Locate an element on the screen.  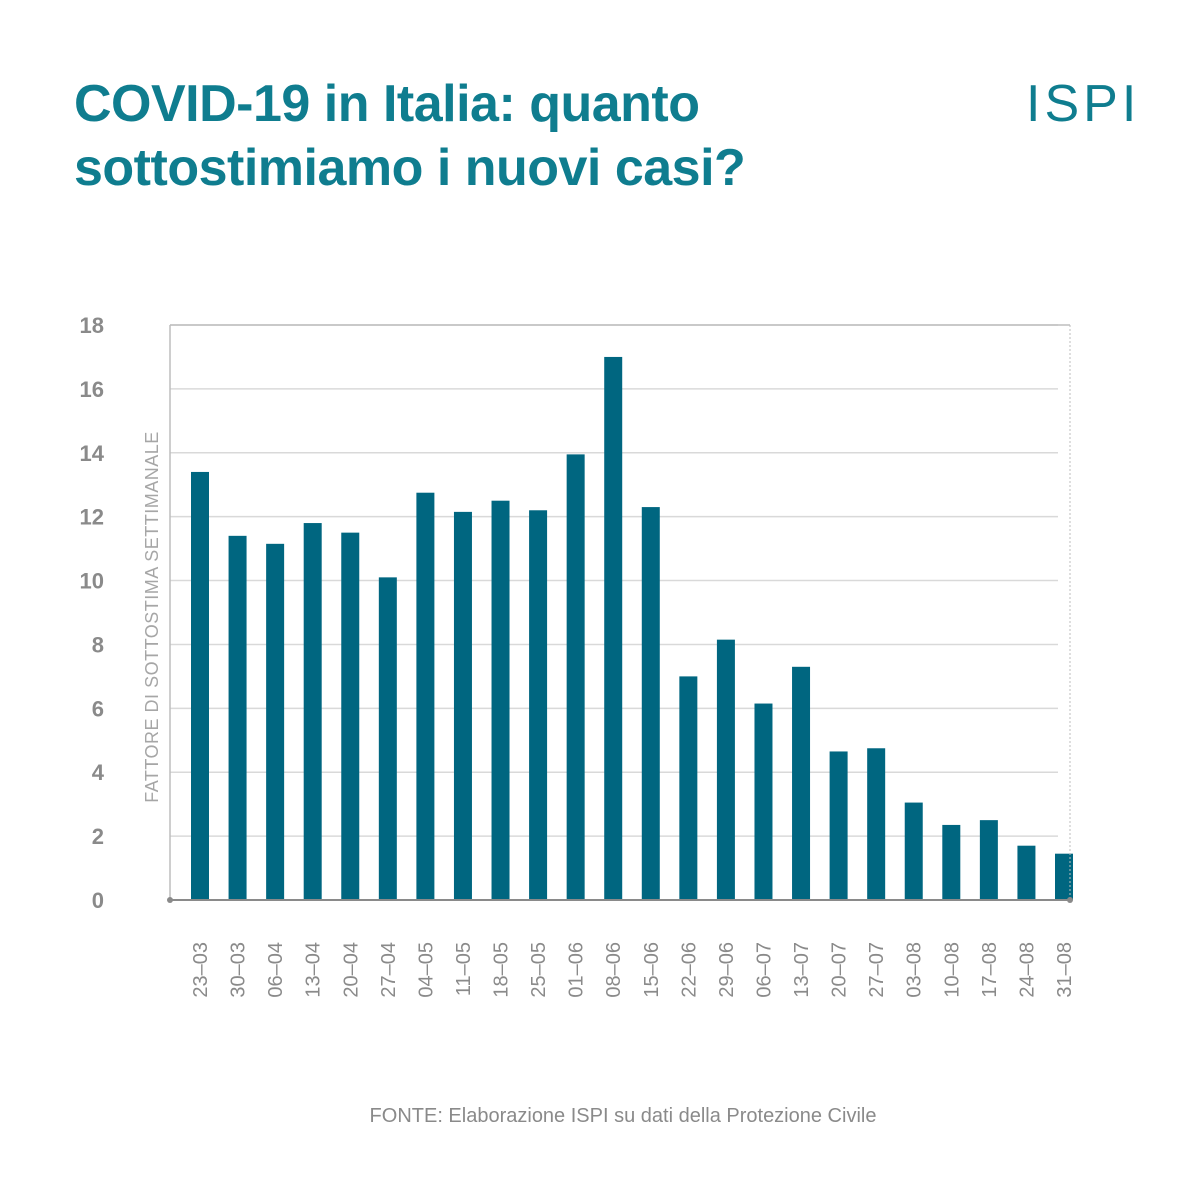
ispi-logo: ISPI is located at coordinates (1083, 104).